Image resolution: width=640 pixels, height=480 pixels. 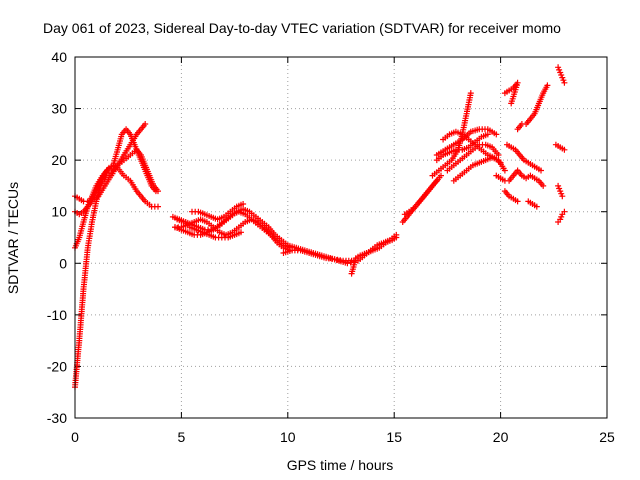 I want to click on x-axis-label: GPS time / hours, so click(x=340, y=465).